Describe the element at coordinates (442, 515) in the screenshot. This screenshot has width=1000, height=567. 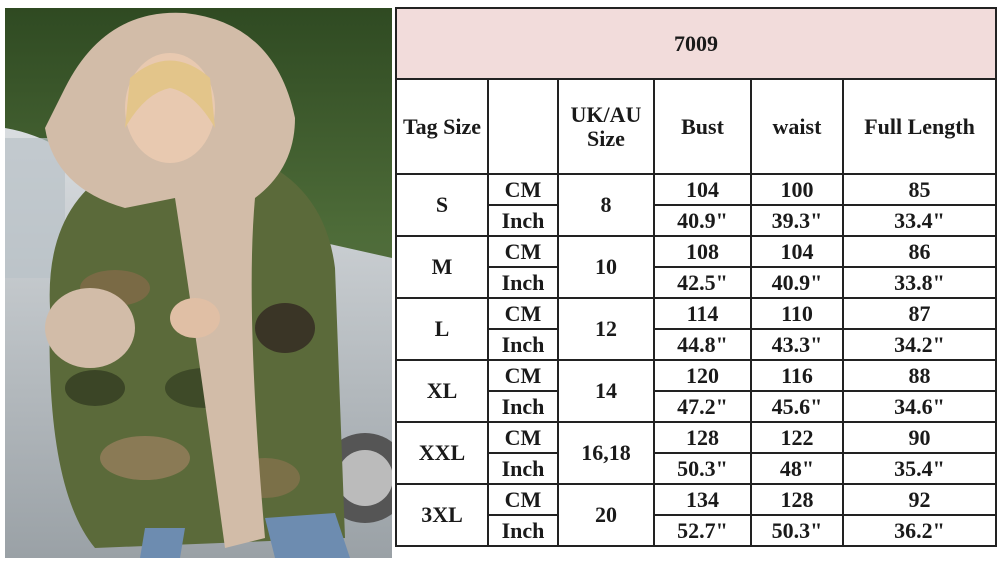
I see `tag-size-cell: 3XL` at that location.